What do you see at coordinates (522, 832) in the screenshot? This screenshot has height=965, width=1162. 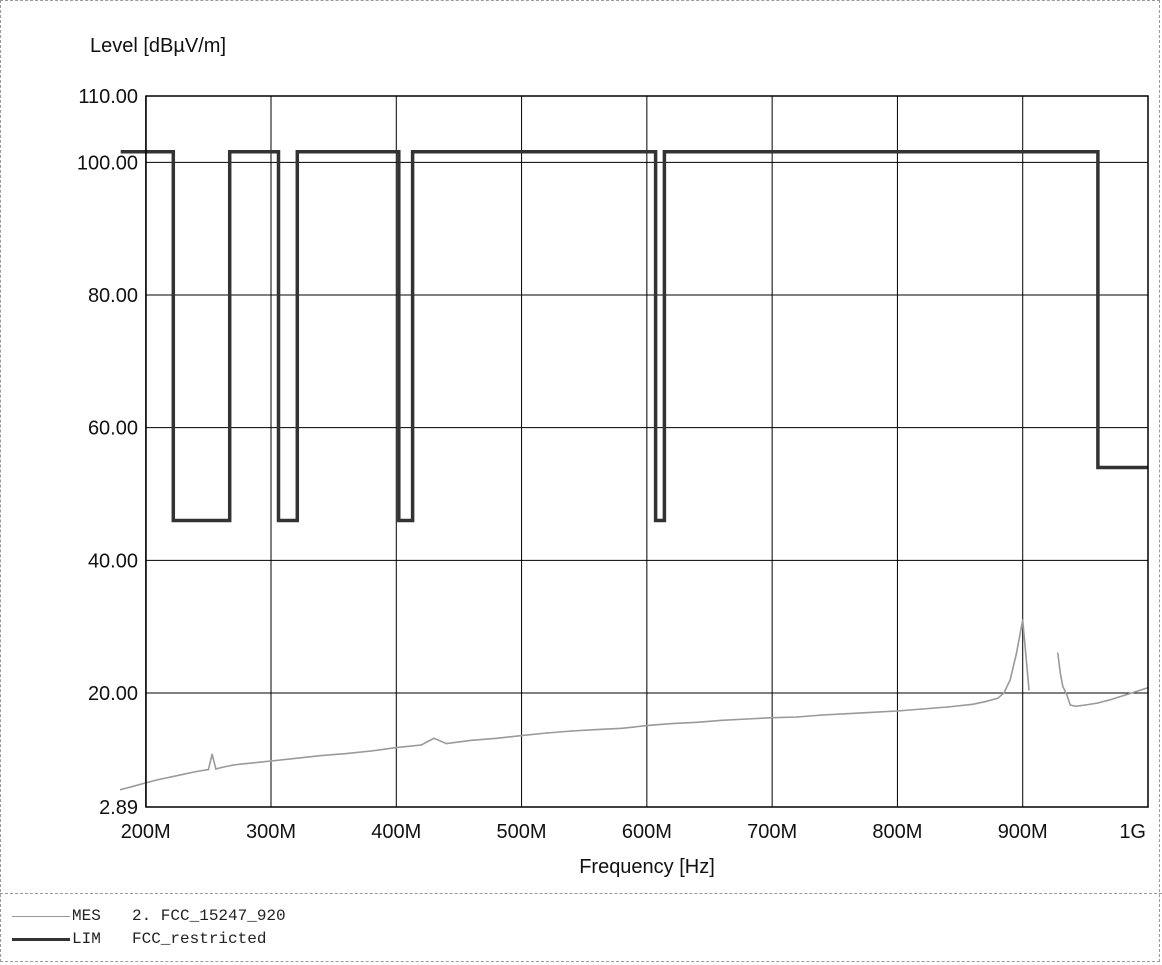 I see `x-tick-label: 500M` at bounding box center [522, 832].